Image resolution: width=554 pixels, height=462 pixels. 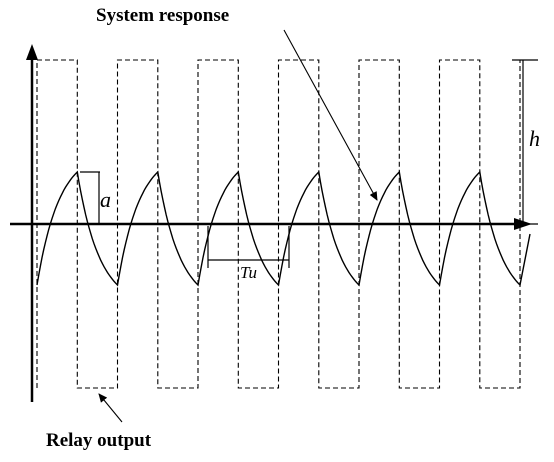 What do you see at coordinates (99, 440) in the screenshot?
I see `relay-output-label: Relay output` at bounding box center [99, 440].